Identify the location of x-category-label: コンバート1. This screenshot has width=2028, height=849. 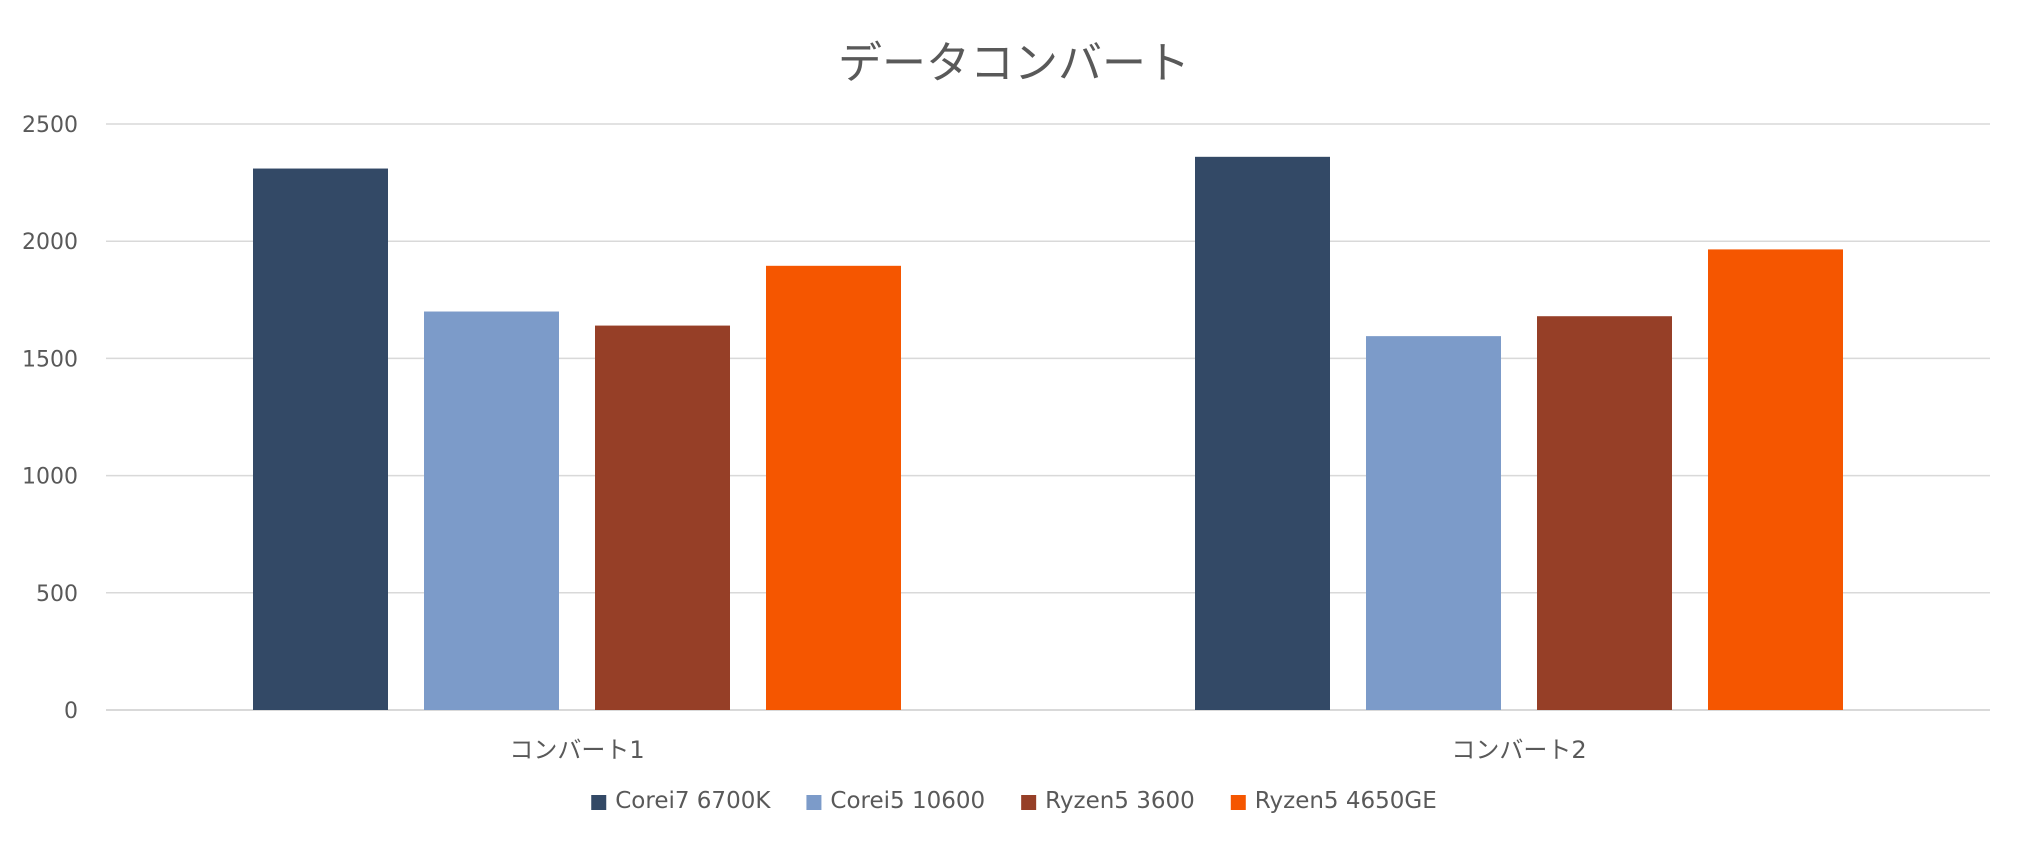
(576, 750).